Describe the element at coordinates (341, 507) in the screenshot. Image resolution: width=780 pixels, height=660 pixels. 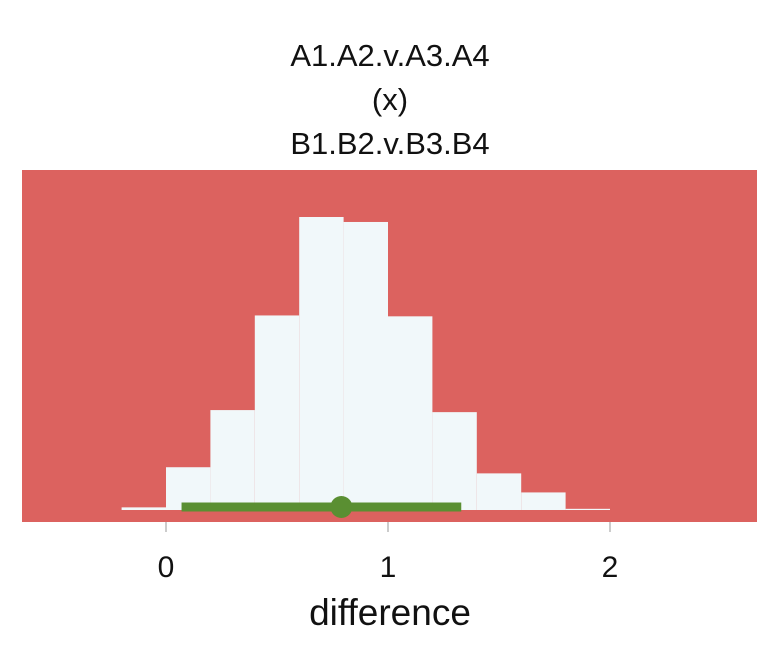
I see `point-estimate-marker` at that location.